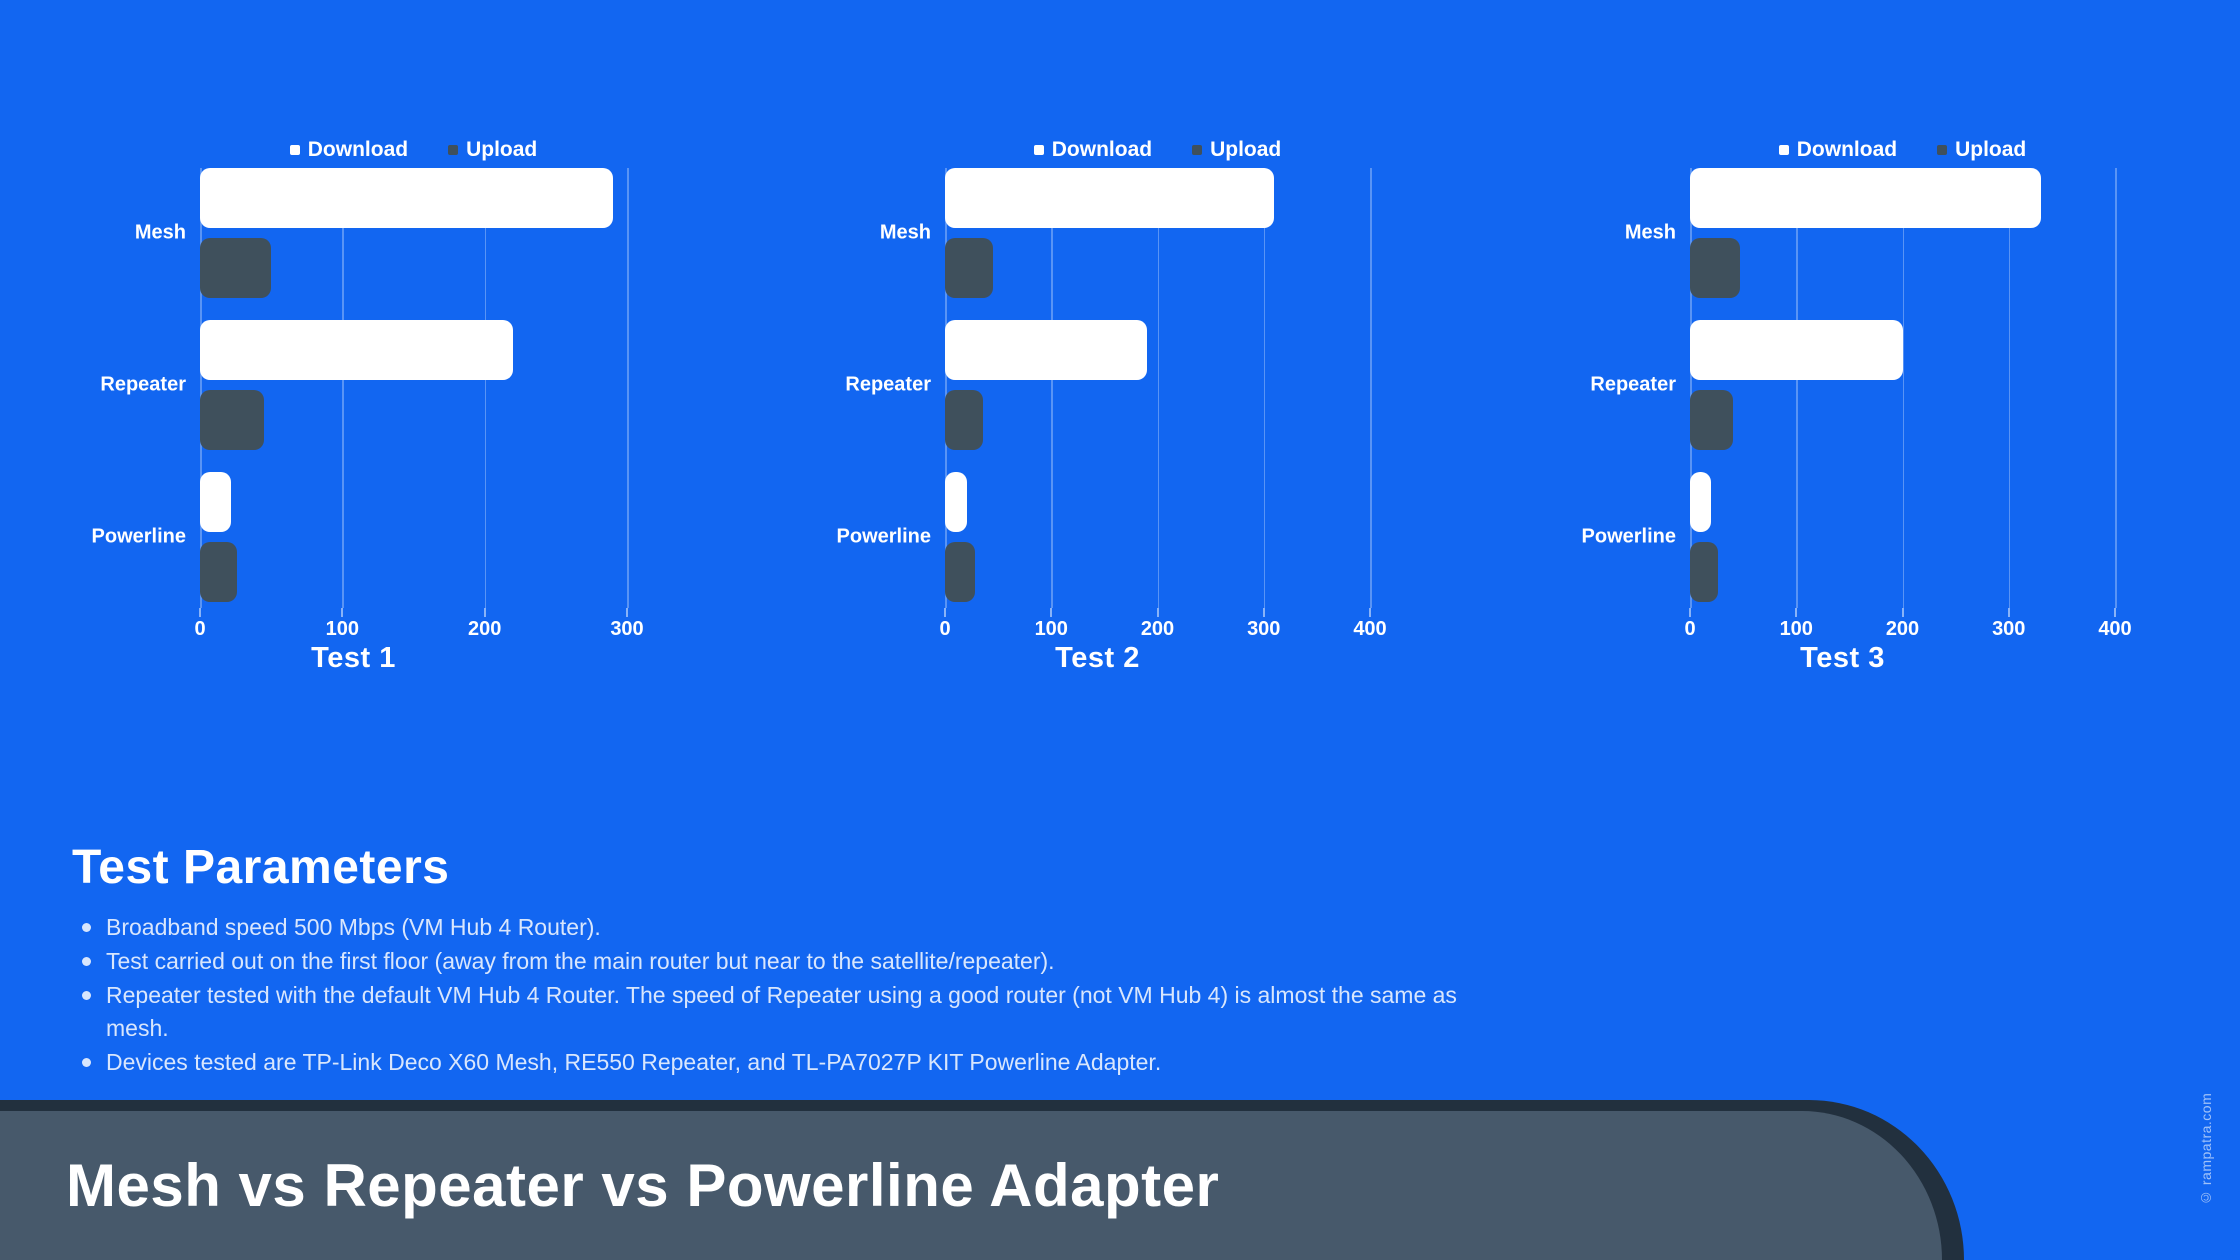 This screenshot has width=2240, height=1260. I want to click on chart-title-test-2: Test 2, so click(1097, 658).